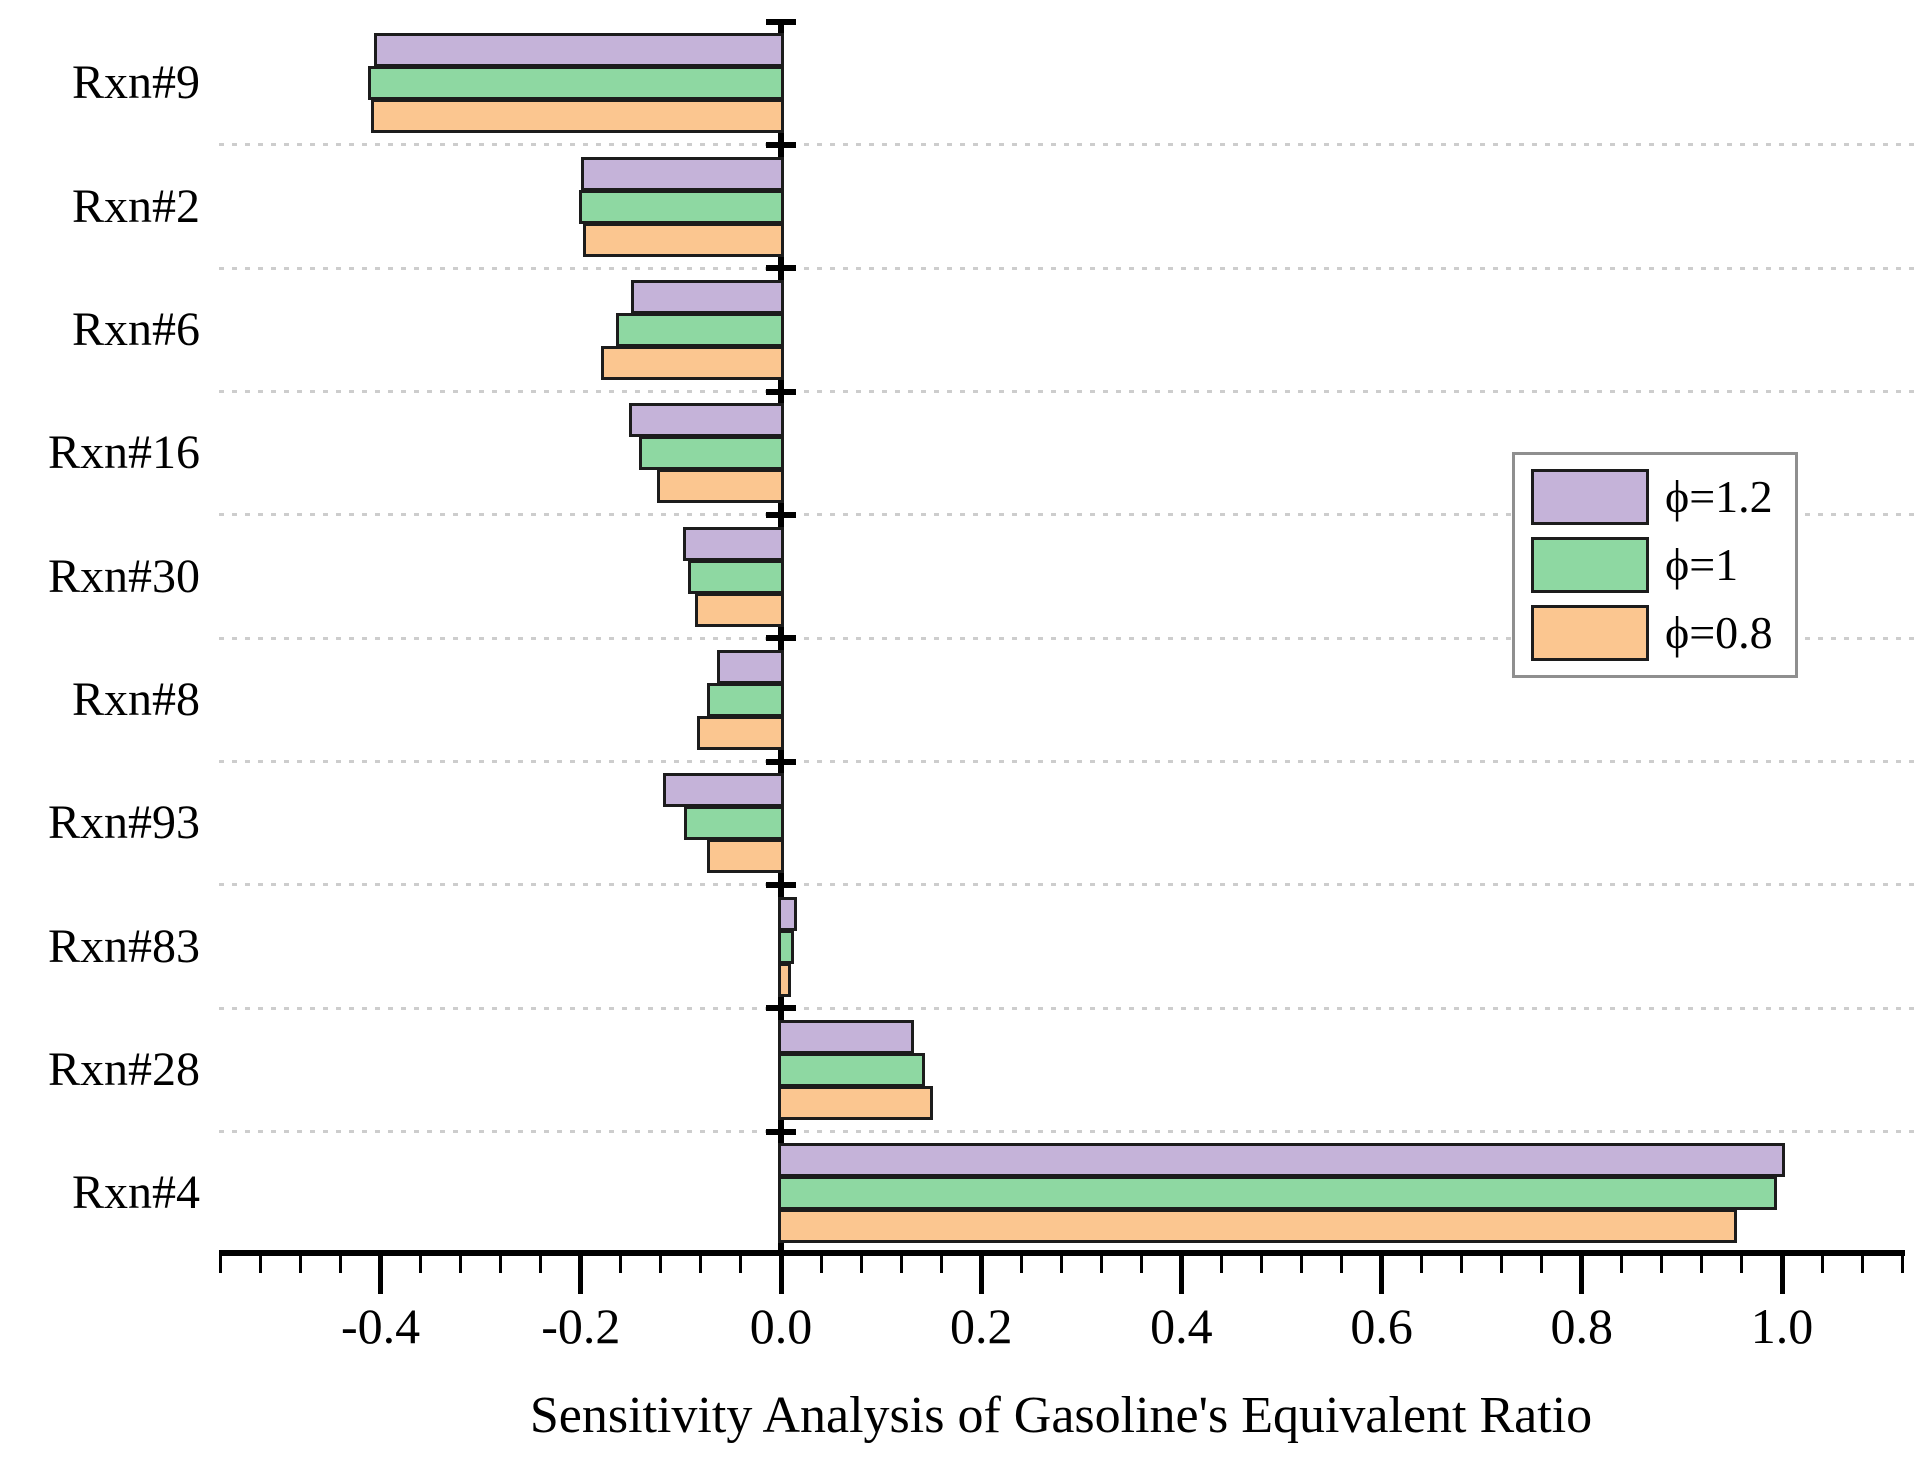  I want to click on bar-rxn6-phi12, so click(707, 296).